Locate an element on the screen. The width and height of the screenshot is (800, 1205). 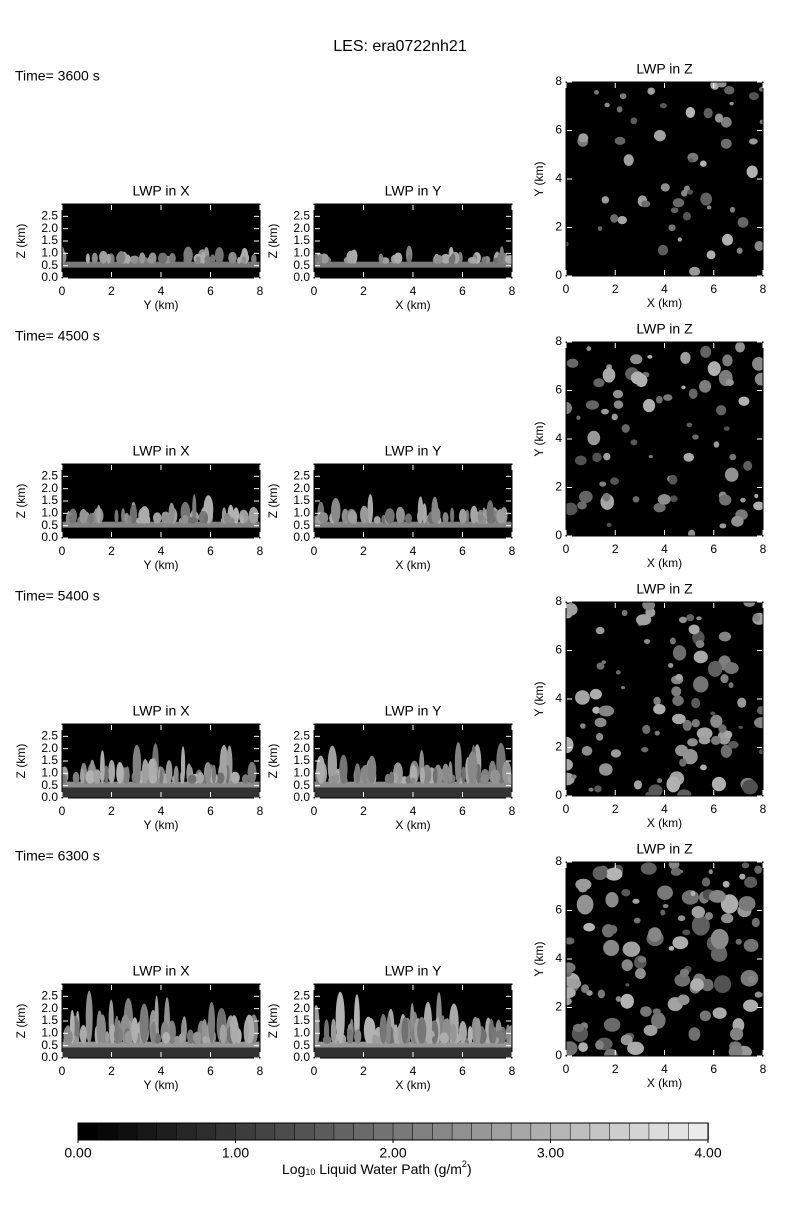
y-tick-label: 8 is located at coordinates (558, 341).